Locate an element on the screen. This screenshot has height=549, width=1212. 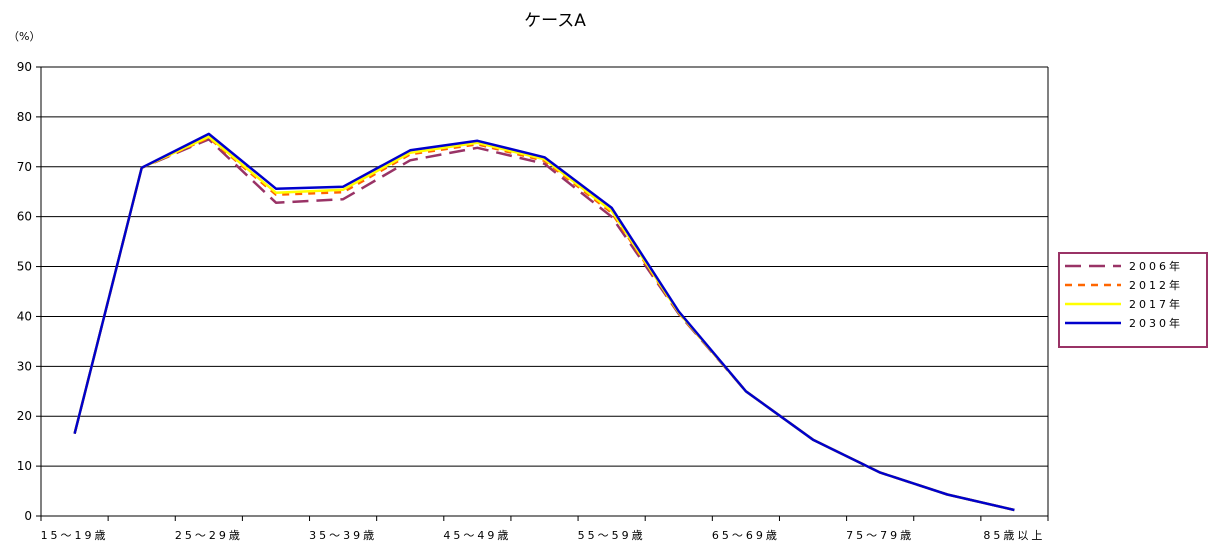
x-tick-label: 45～49歳 is located at coordinates (477, 535).